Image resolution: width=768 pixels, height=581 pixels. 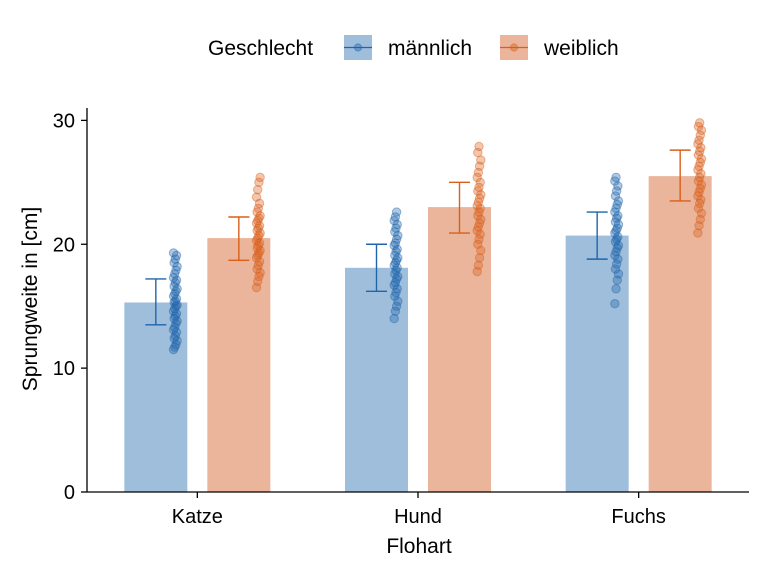 I want to click on legend-items: männlich weiblich, so click(x=481, y=47).